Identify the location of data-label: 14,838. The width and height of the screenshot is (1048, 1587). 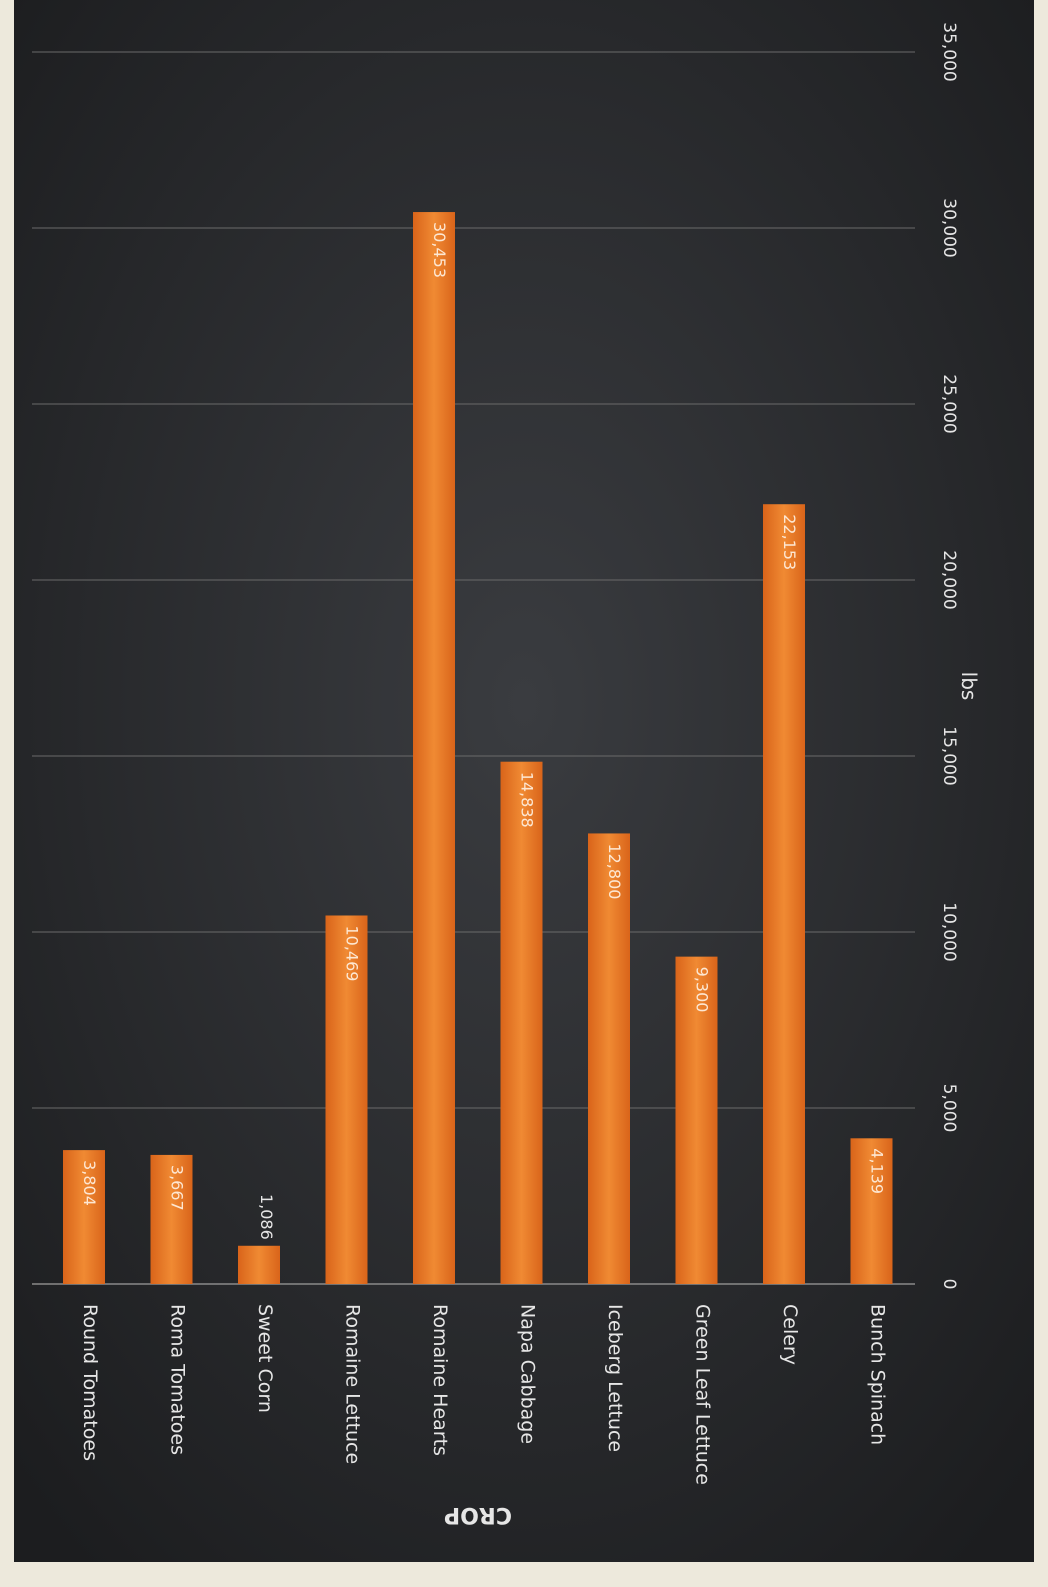
(527, 800).